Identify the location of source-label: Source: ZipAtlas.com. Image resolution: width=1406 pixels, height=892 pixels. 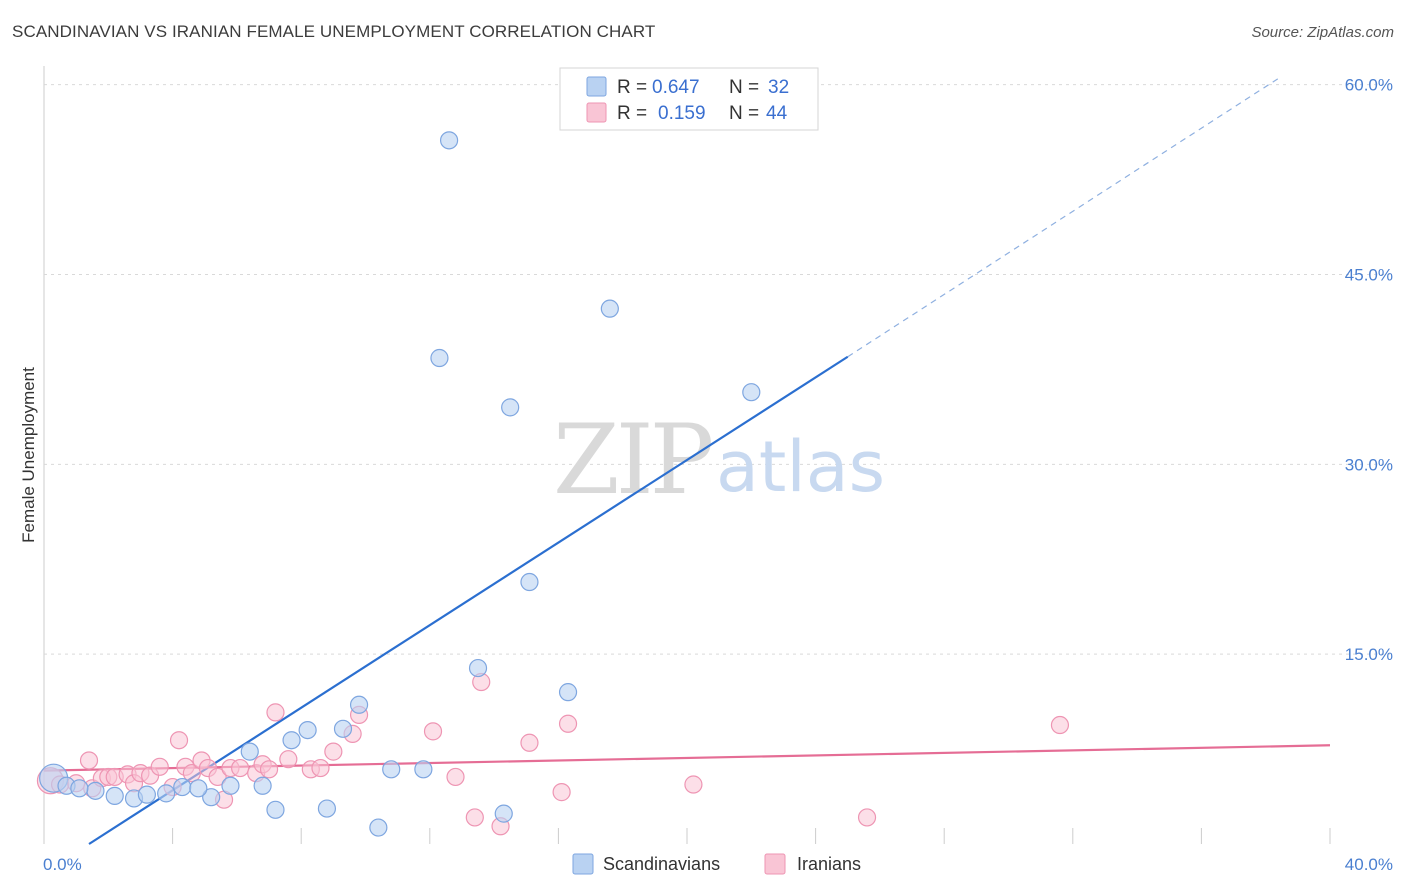
(1322, 32).